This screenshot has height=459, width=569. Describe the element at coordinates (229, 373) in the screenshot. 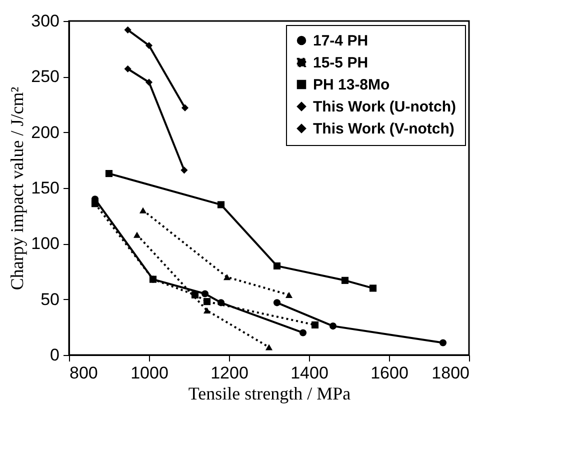

I see `x-tick-label: 1200` at that location.